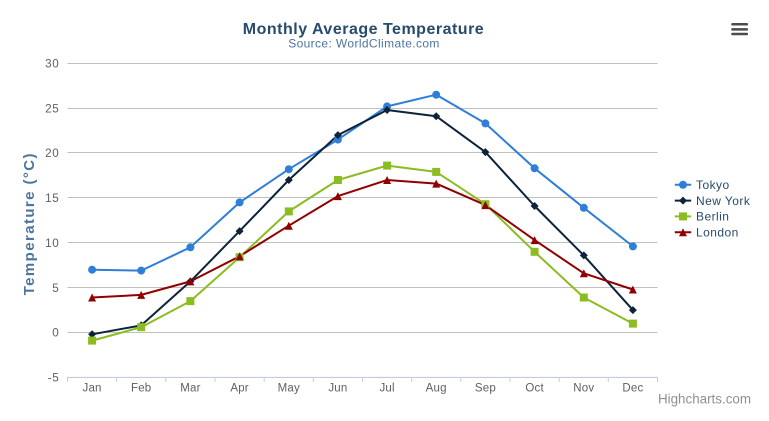 The height and width of the screenshot is (421, 769). What do you see at coordinates (52, 198) in the screenshot?
I see `svg-text: 15` at bounding box center [52, 198].